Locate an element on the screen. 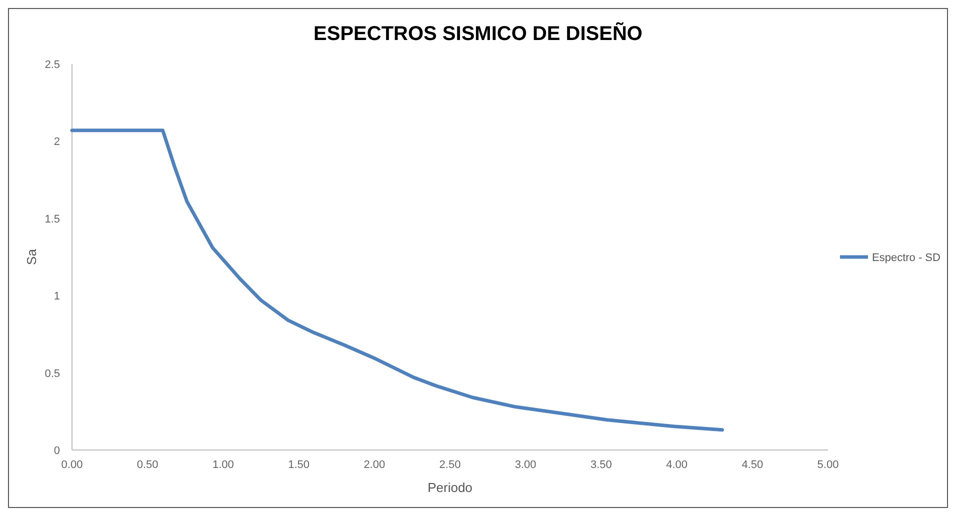 The width and height of the screenshot is (959, 518). y-tick-label: 1.5 is located at coordinates (52, 219).